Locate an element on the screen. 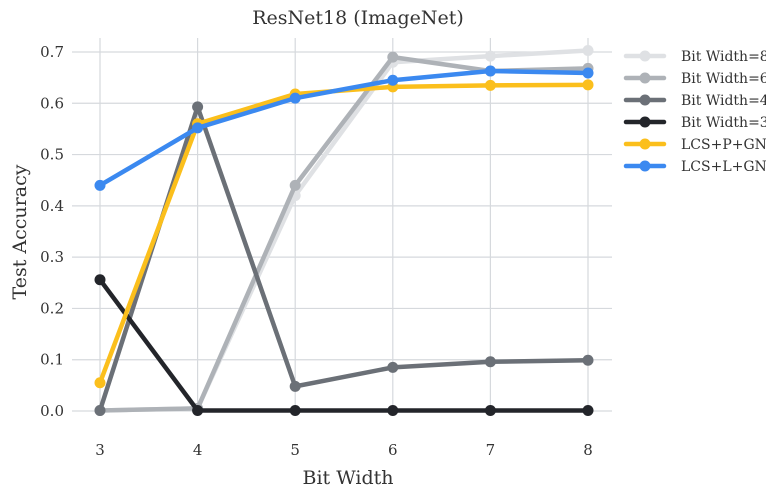  y-tick-label: 0.7 is located at coordinates (52, 52).